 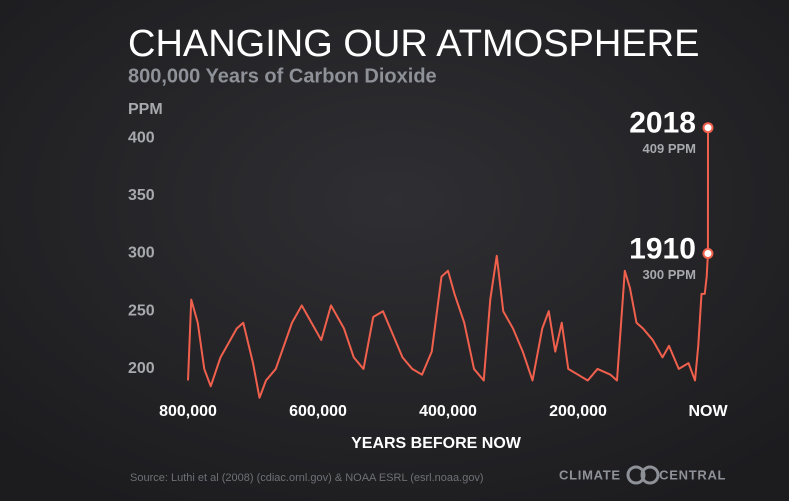 What do you see at coordinates (141, 137) in the screenshot?
I see `y-tick-label: 400` at bounding box center [141, 137].